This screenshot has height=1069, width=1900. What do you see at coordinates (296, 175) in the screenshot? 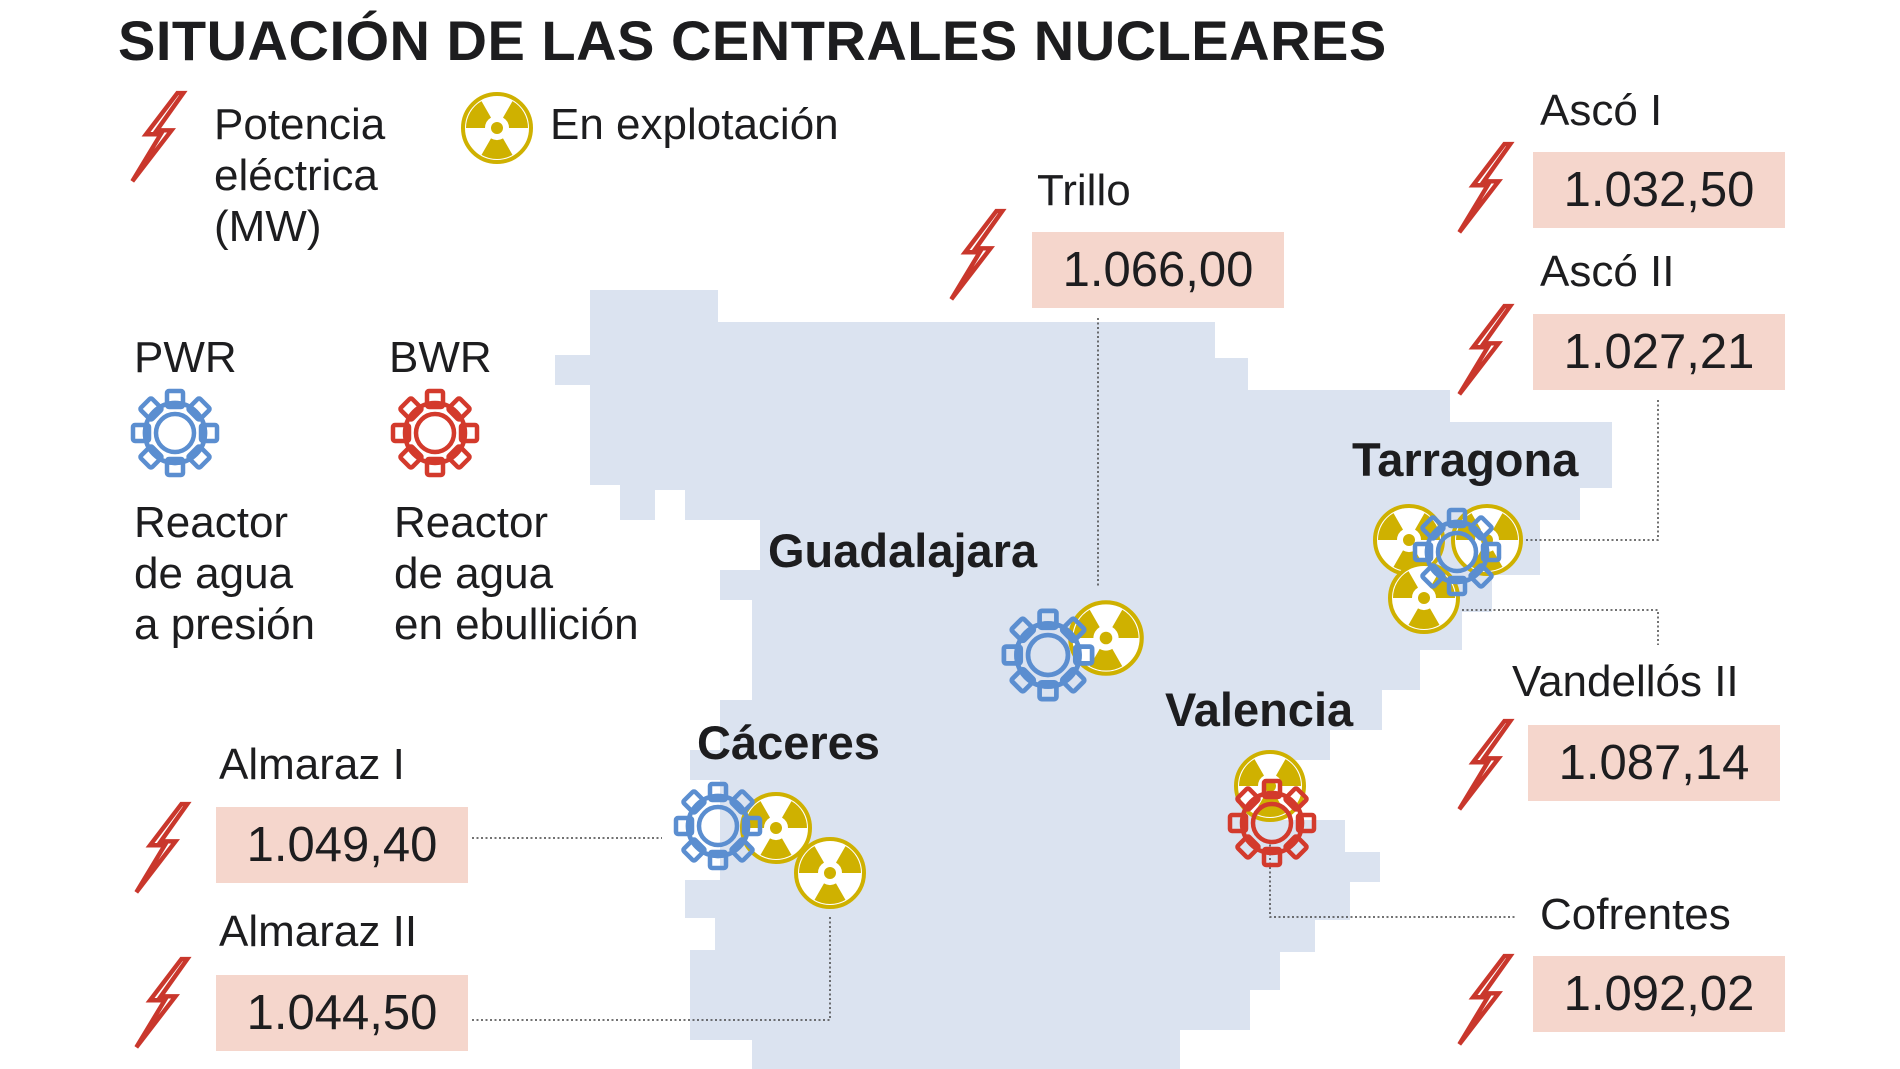
I see `legend-power-line: eléctrica` at bounding box center [296, 175].